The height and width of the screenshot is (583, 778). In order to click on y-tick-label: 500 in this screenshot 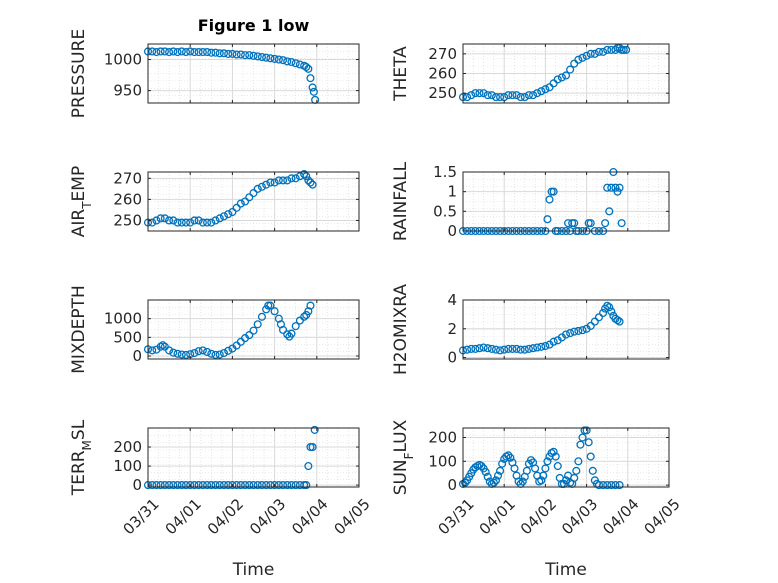, I will do `click(127, 337)`.